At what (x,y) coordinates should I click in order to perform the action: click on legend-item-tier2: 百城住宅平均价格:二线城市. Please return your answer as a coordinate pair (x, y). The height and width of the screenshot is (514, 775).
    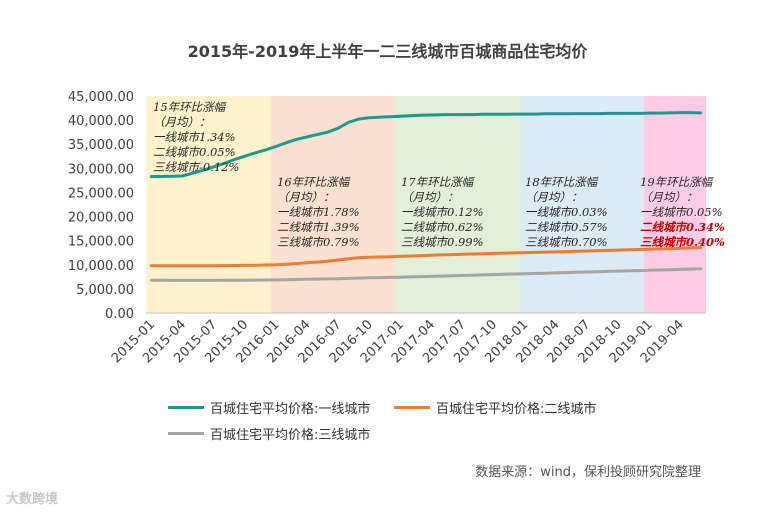
    Looking at the image, I should click on (495, 407).